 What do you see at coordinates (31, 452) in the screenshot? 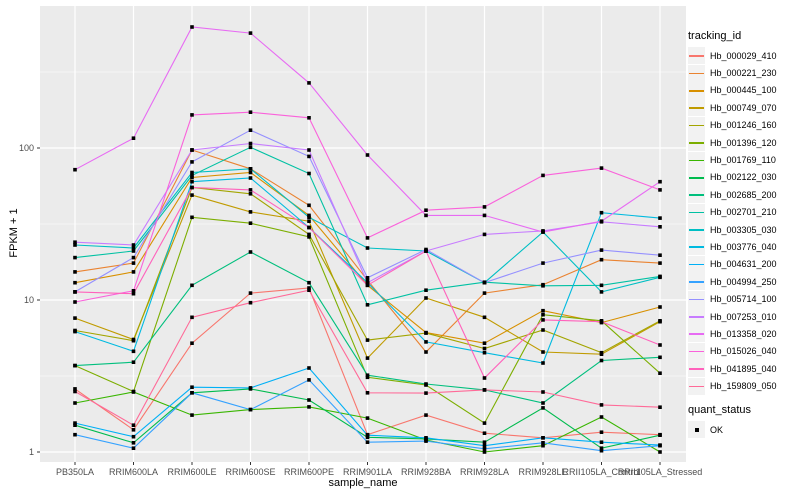
I see `y-tick-label: 1` at bounding box center [31, 452].